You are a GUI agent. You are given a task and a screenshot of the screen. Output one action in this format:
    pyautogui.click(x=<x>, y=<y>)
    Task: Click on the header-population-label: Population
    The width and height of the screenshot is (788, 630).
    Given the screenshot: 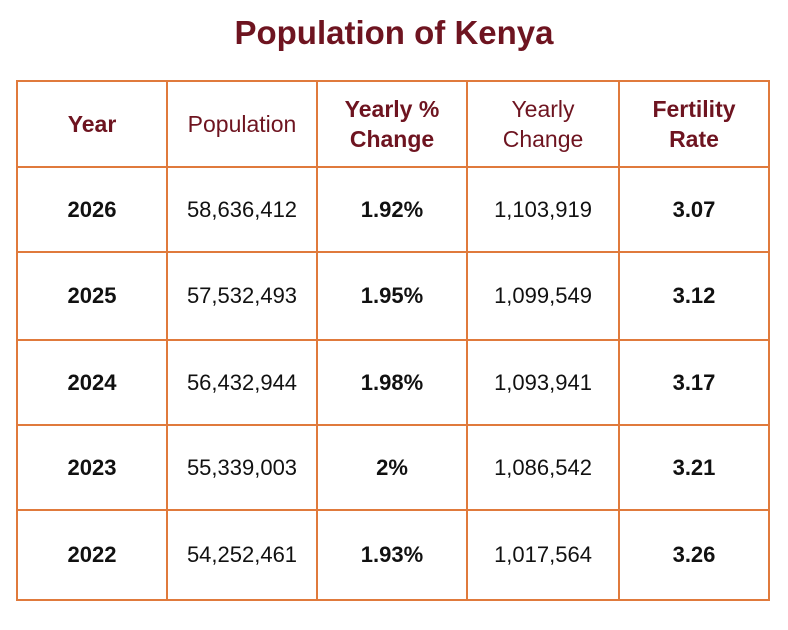 What is the action you would take?
    pyautogui.click(x=242, y=124)
    